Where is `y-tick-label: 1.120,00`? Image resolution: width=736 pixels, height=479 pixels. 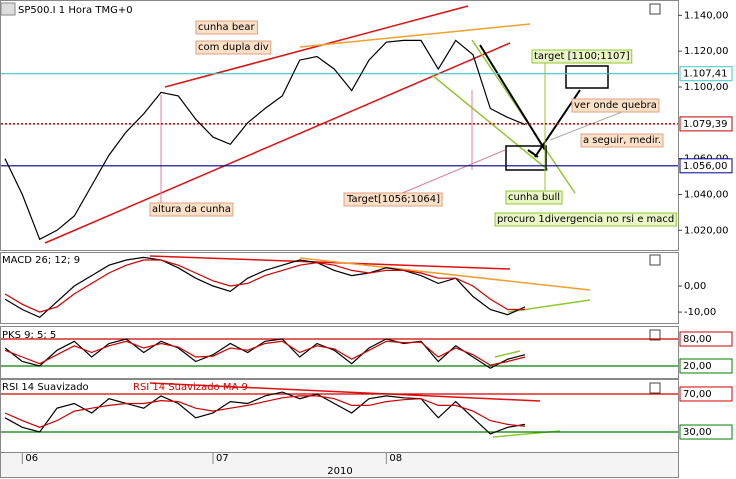 y-tick-label: 1.120,00 is located at coordinates (706, 51).